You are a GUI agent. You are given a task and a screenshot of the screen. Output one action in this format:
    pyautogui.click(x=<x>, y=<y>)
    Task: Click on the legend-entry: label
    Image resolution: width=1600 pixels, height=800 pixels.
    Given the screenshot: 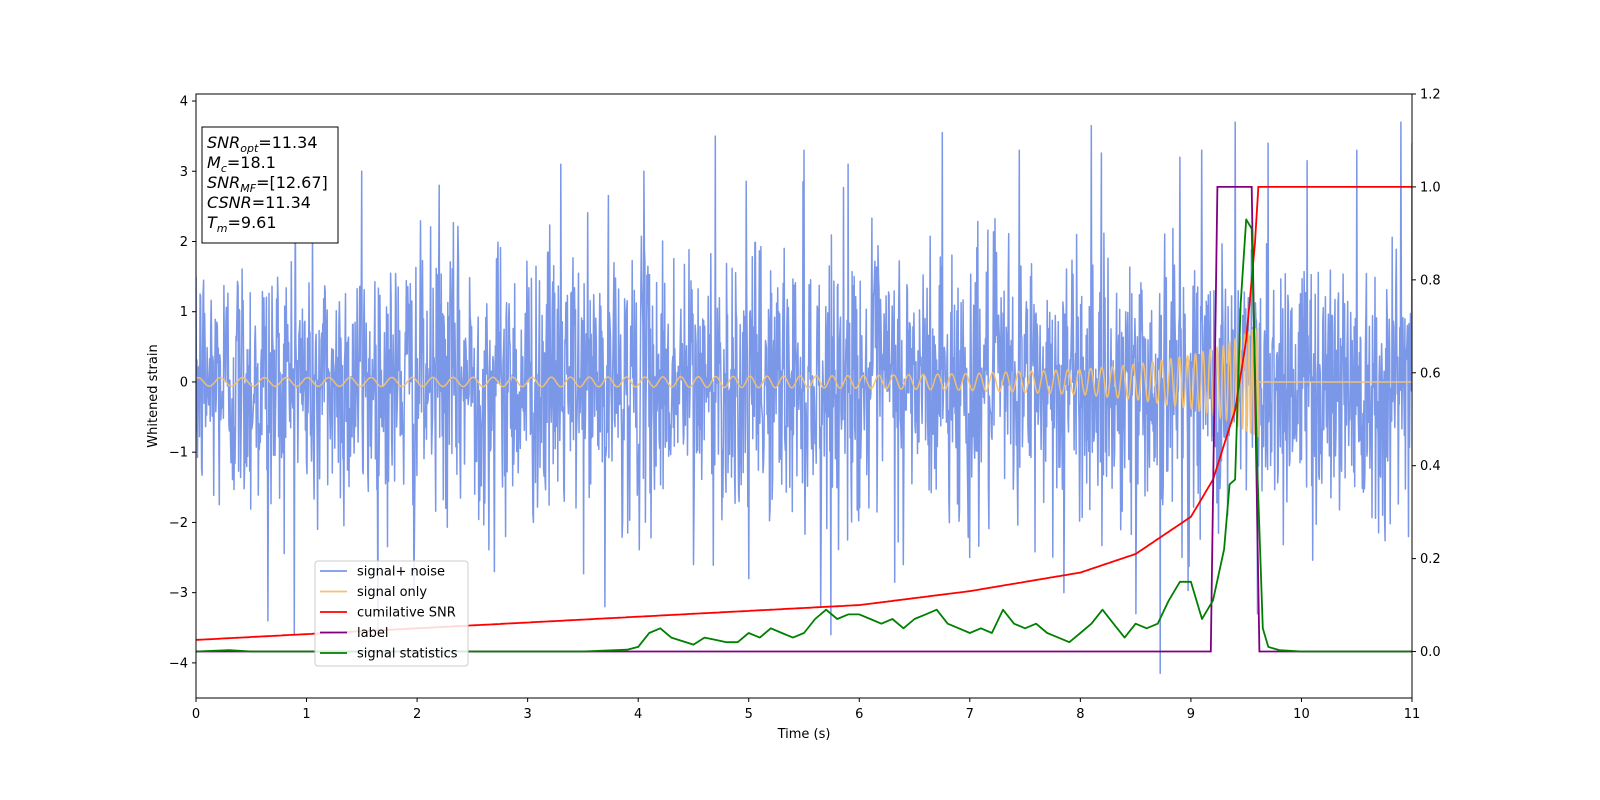 What is the action you would take?
    pyautogui.click(x=372, y=633)
    